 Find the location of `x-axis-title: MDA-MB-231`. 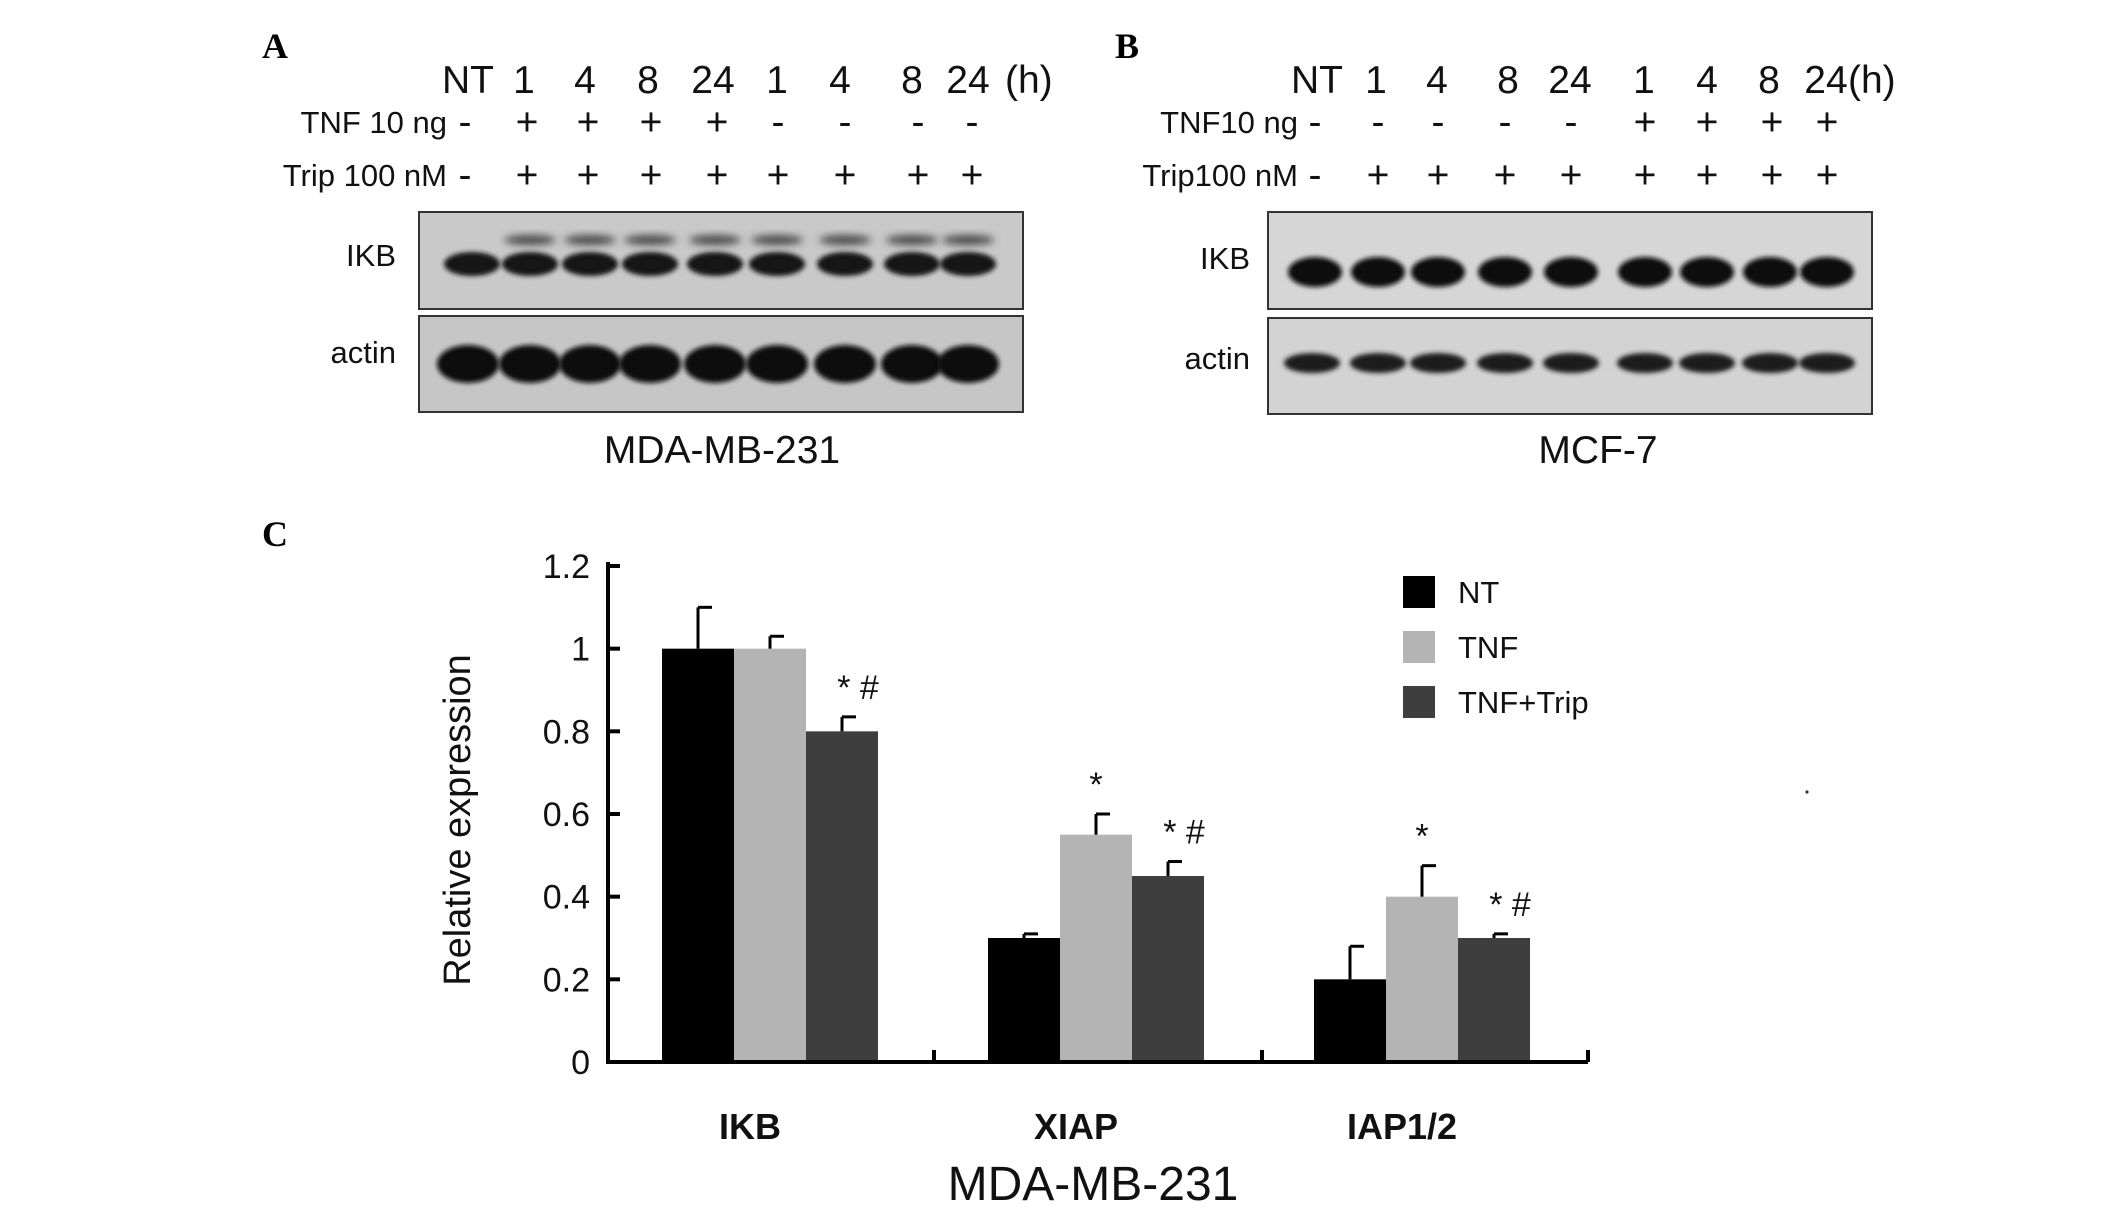

x-axis-title: MDA-MB-231 is located at coordinates (1093, 1184).